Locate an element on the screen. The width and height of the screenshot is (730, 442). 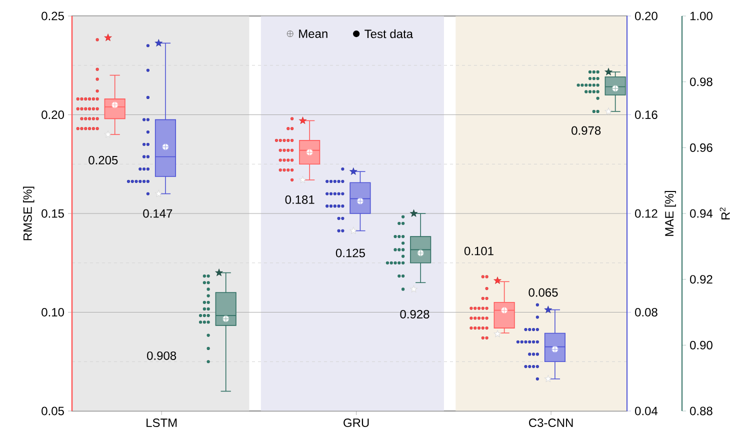
y3-tick-label: 0.94 is located at coordinates (701, 213).